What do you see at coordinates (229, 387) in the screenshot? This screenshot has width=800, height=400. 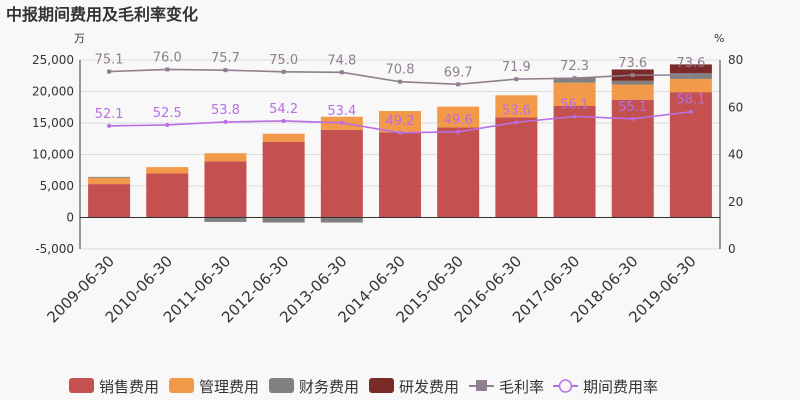 I see `legend-label: 管理费用` at bounding box center [229, 387].